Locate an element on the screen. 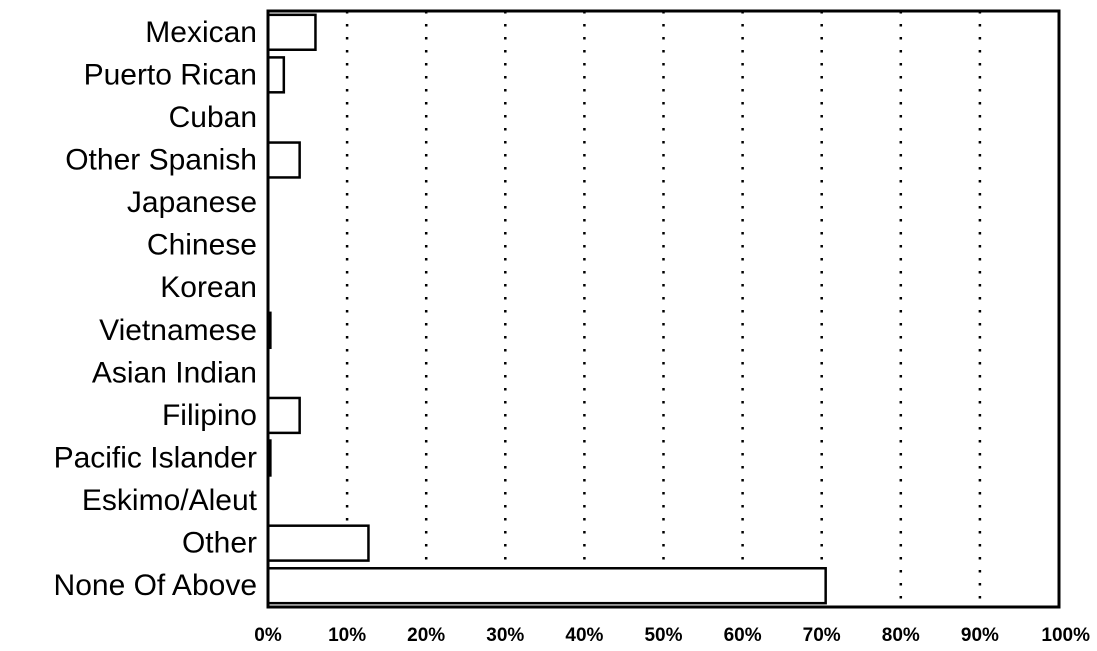 The width and height of the screenshot is (1097, 651). x-tick-label: 70% is located at coordinates (822, 635).